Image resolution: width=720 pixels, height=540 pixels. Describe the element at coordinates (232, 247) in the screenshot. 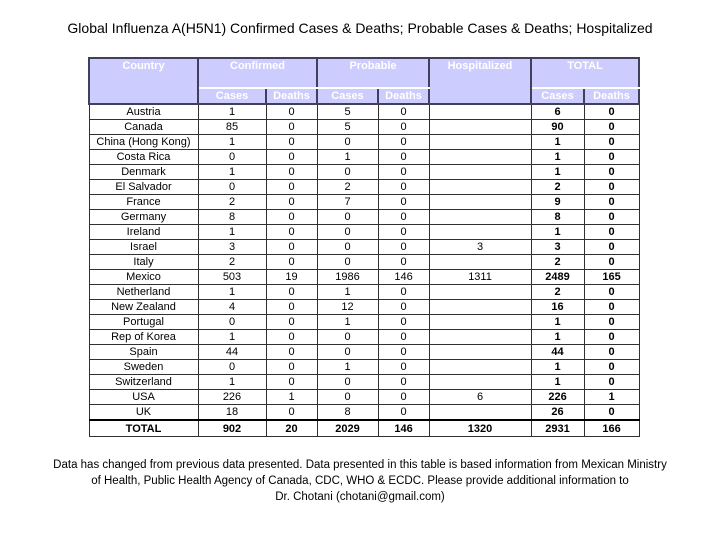

I see `confirmed-cases-cell: 3` at that location.